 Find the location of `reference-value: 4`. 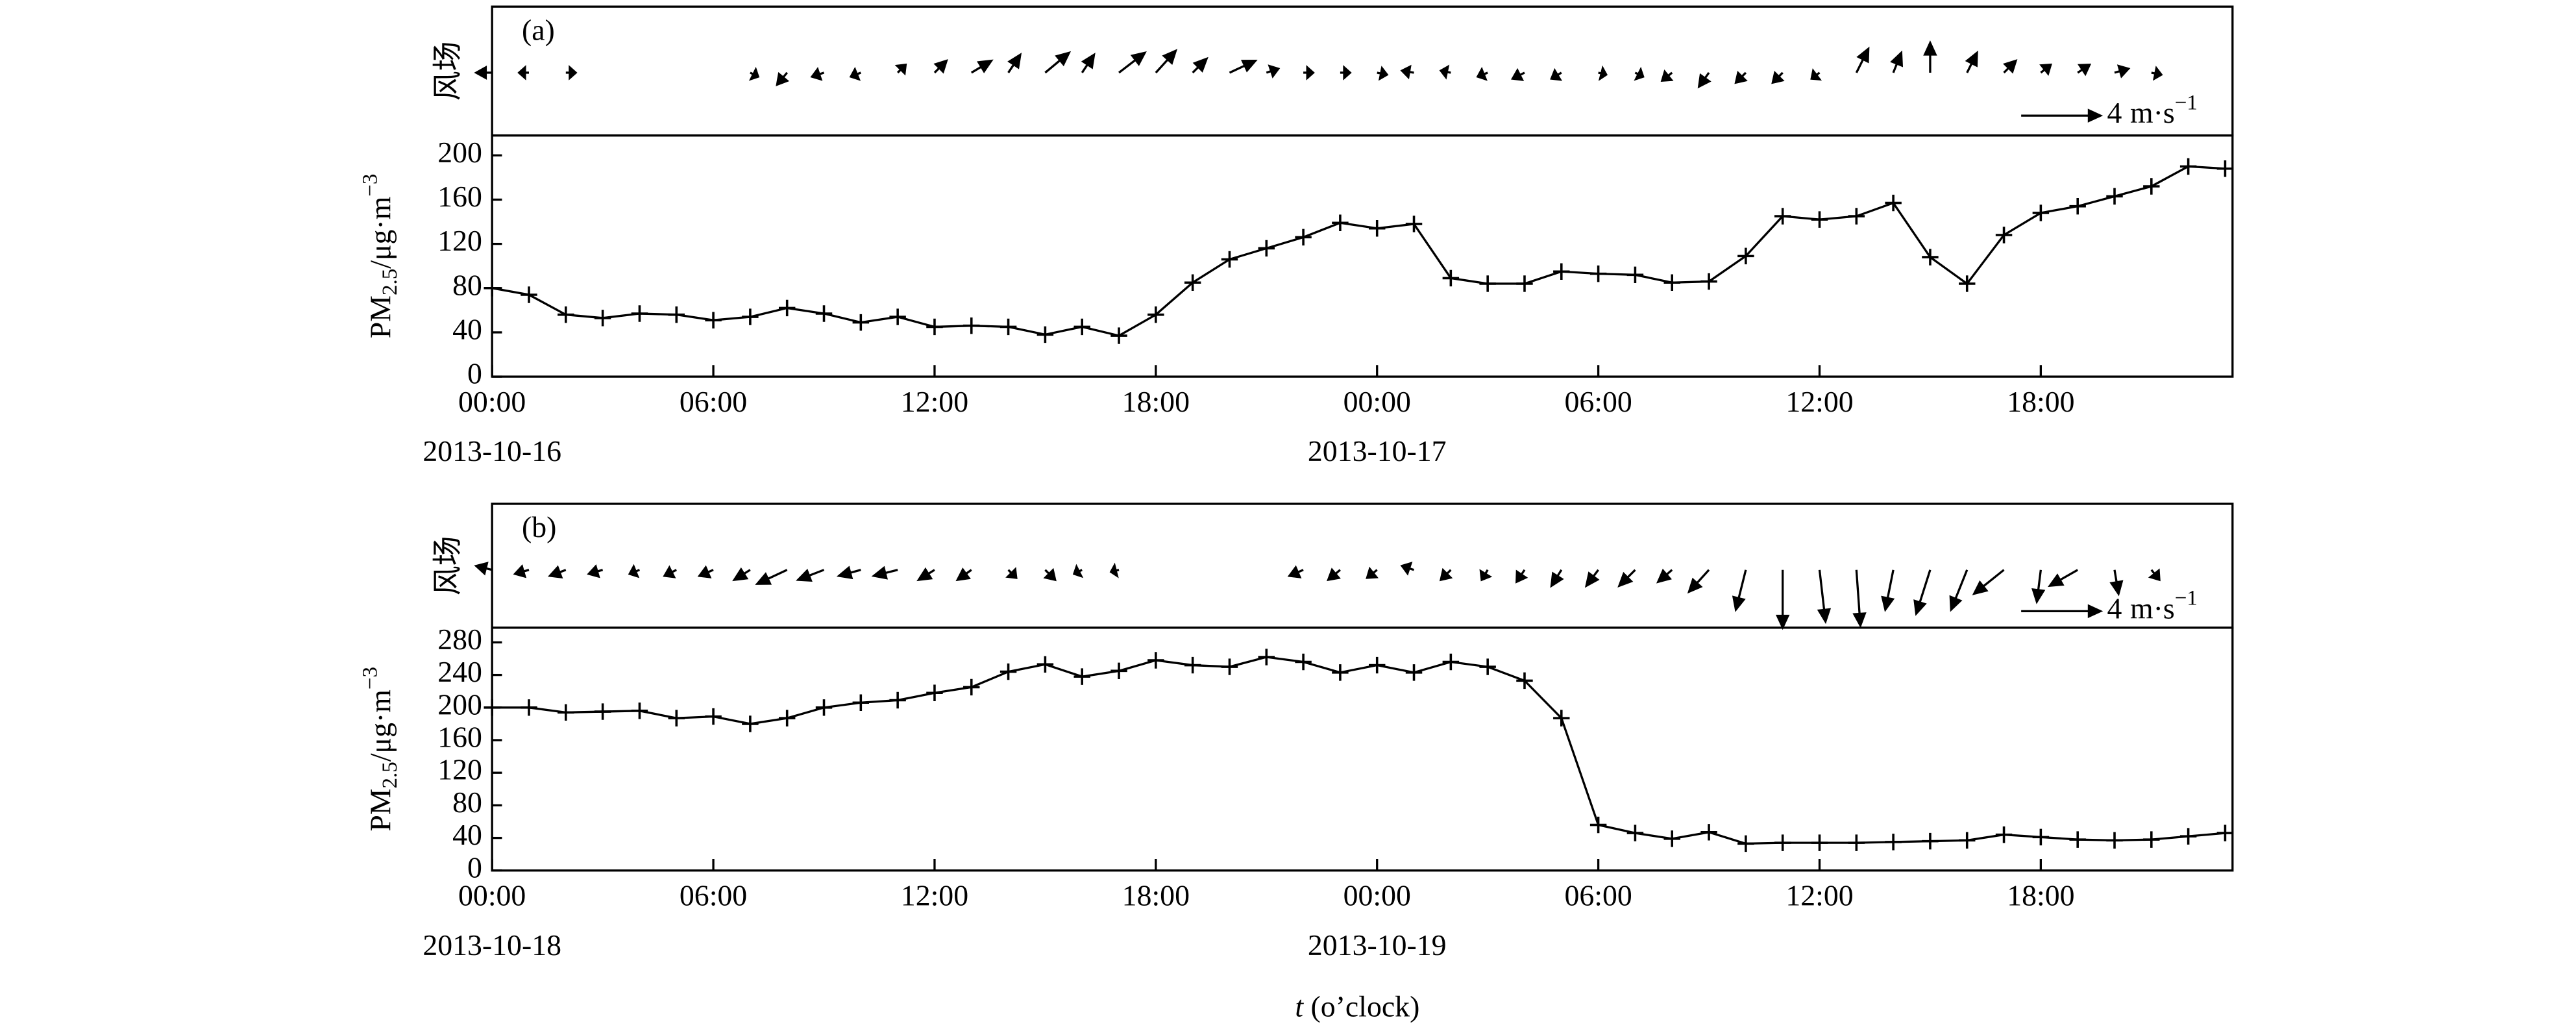

reference-value: 4 is located at coordinates (2114, 608).